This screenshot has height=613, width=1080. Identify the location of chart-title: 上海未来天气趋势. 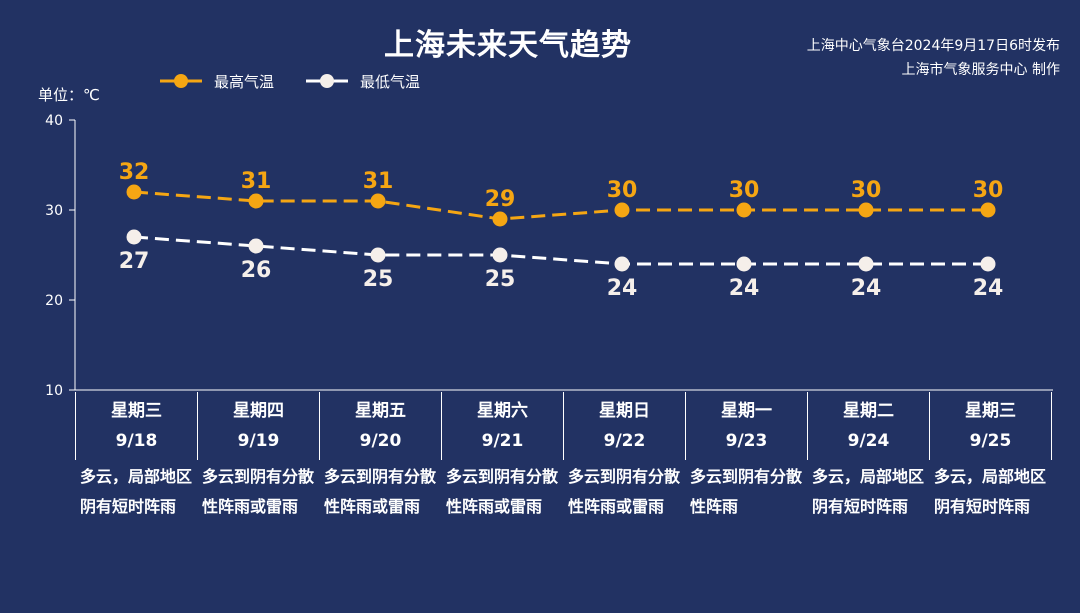
(508, 45).